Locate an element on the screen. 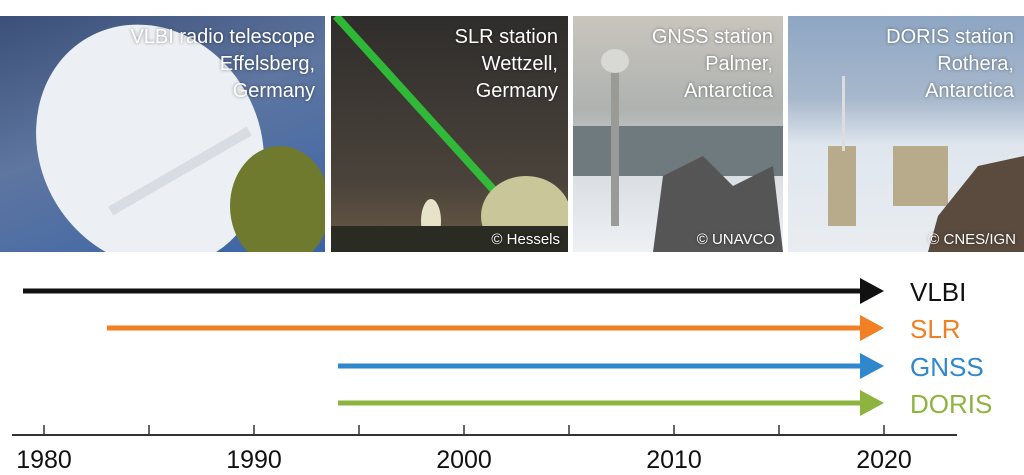 The width and height of the screenshot is (1024, 475). slr-illustration is located at coordinates (449, 134).